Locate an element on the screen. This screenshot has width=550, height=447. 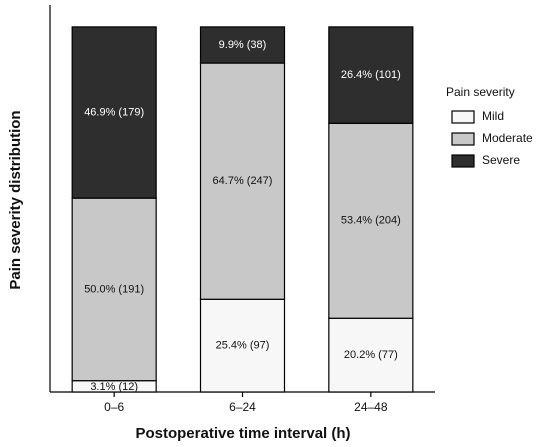
legend-label: Severe is located at coordinates (501, 160).